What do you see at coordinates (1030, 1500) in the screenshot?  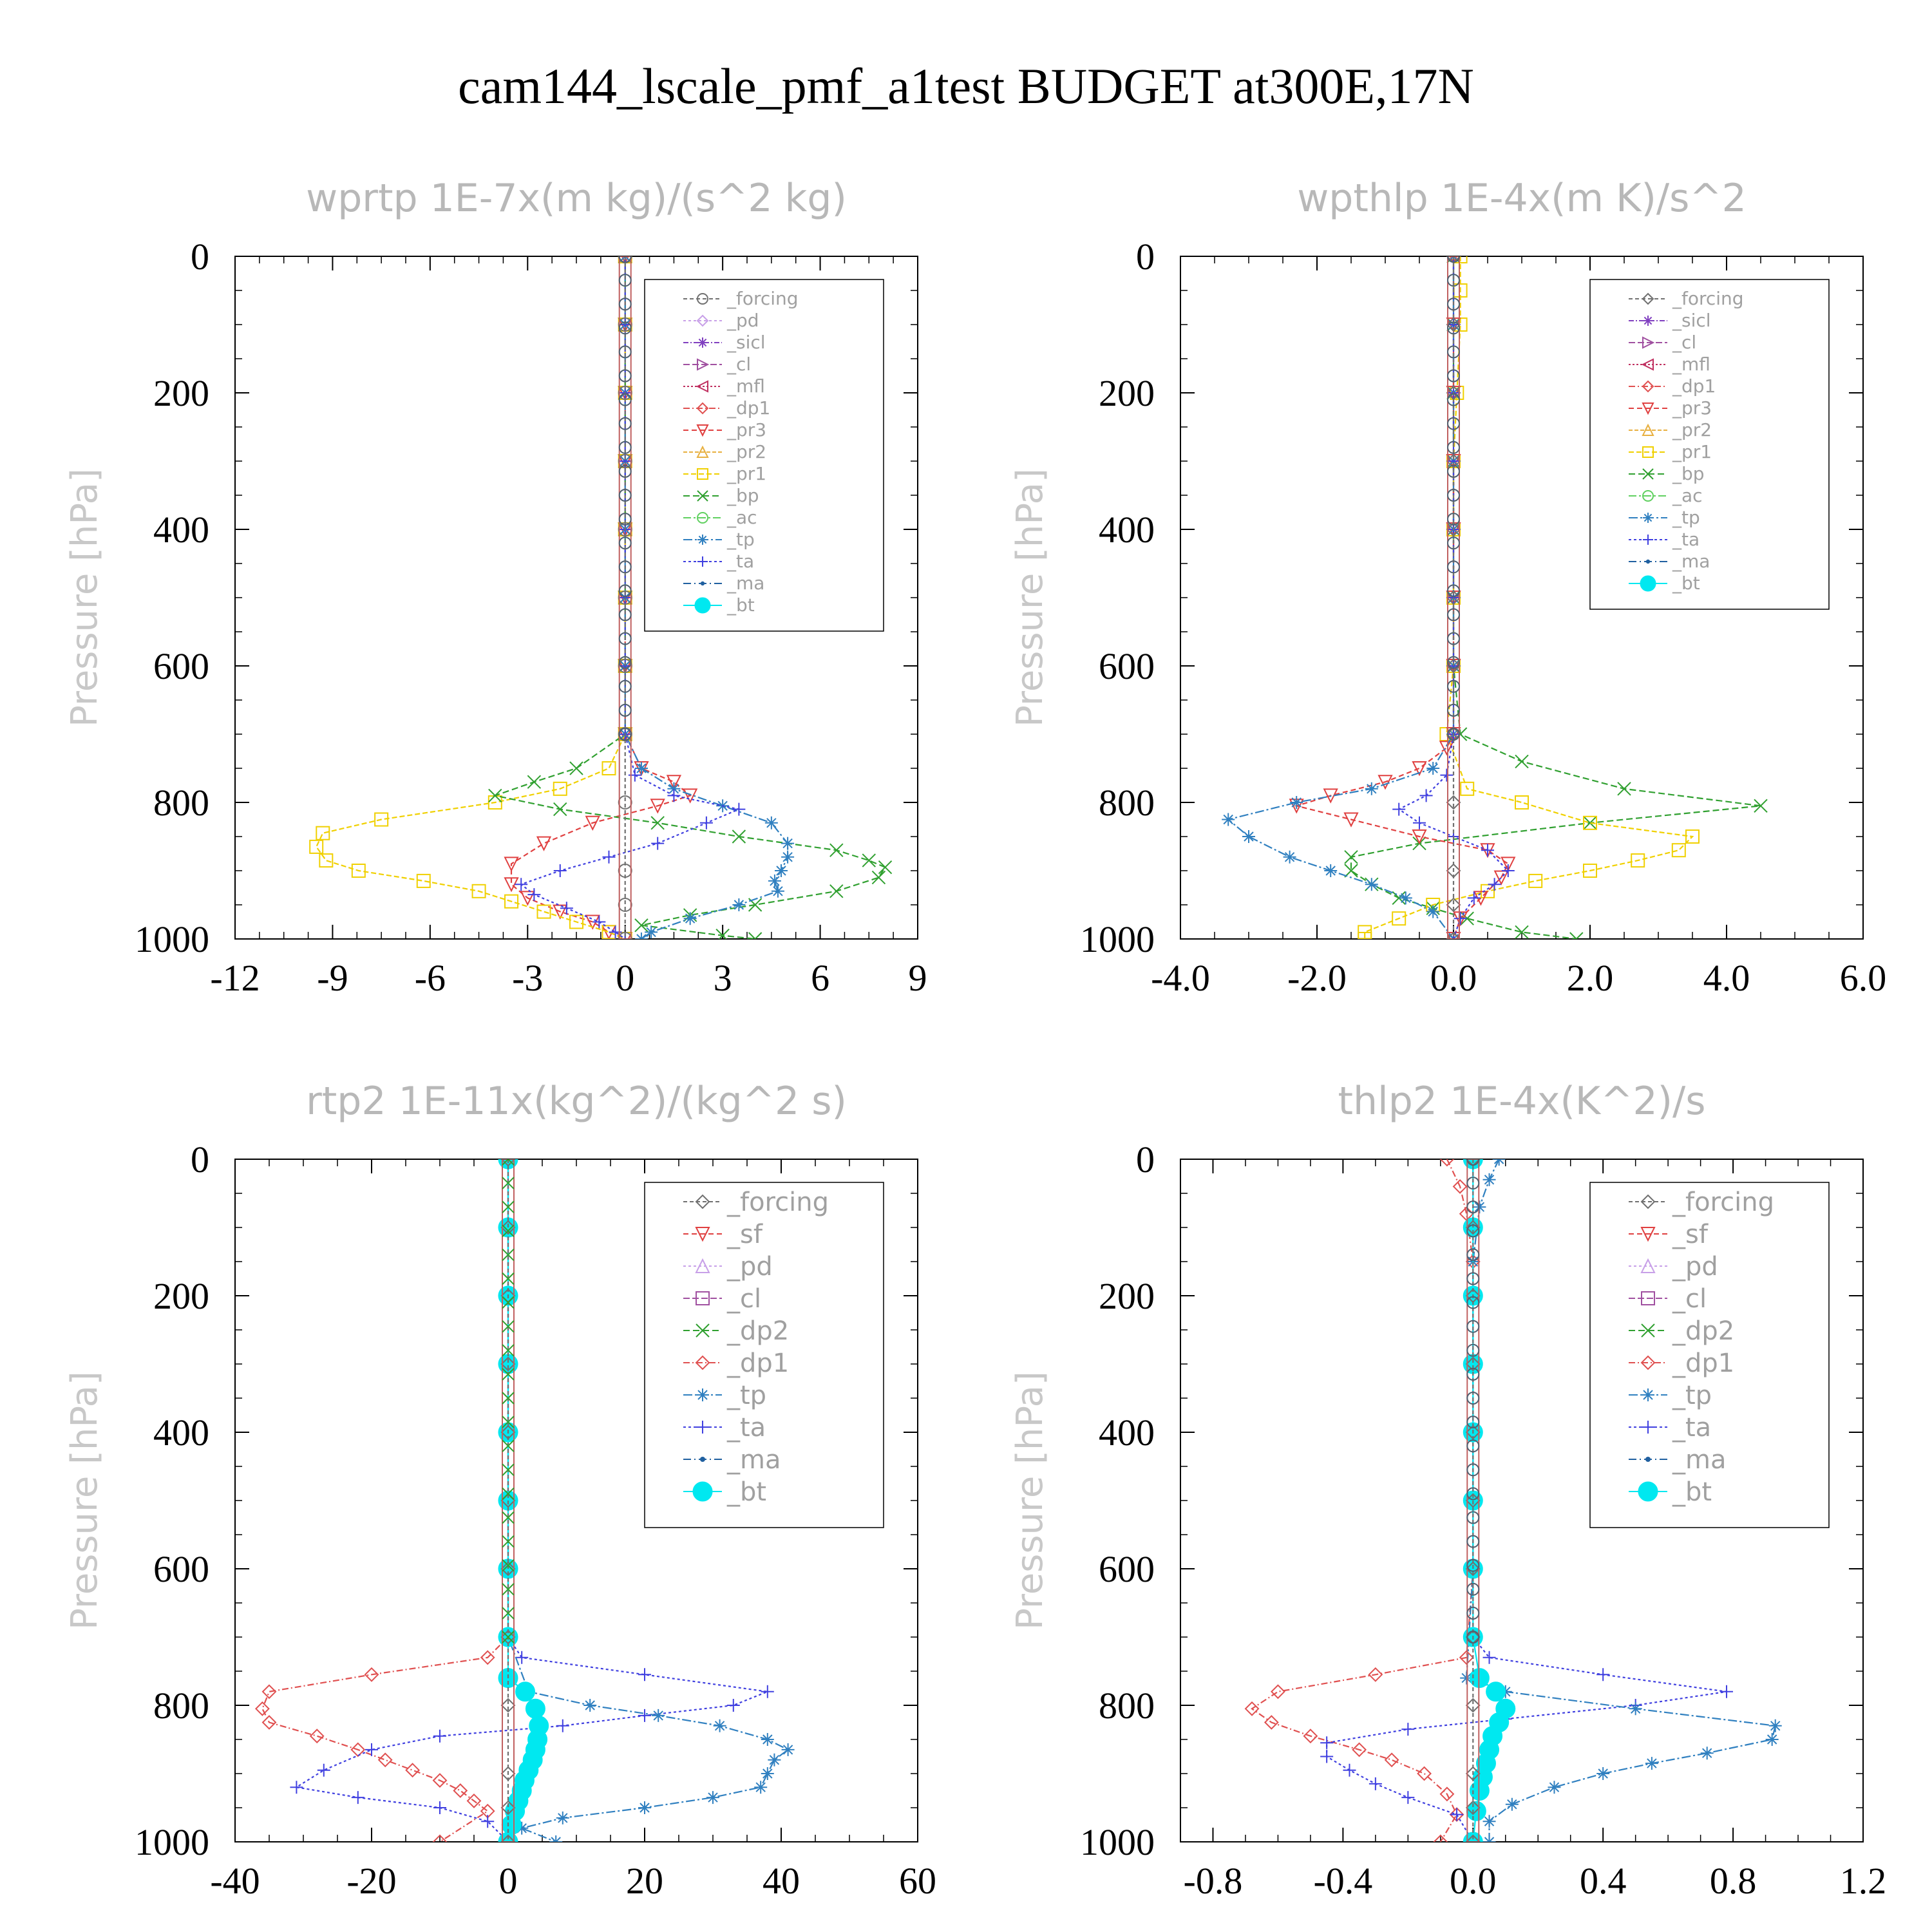 I see `y-axis-label: Pressure [hPa]` at bounding box center [1030, 1500].